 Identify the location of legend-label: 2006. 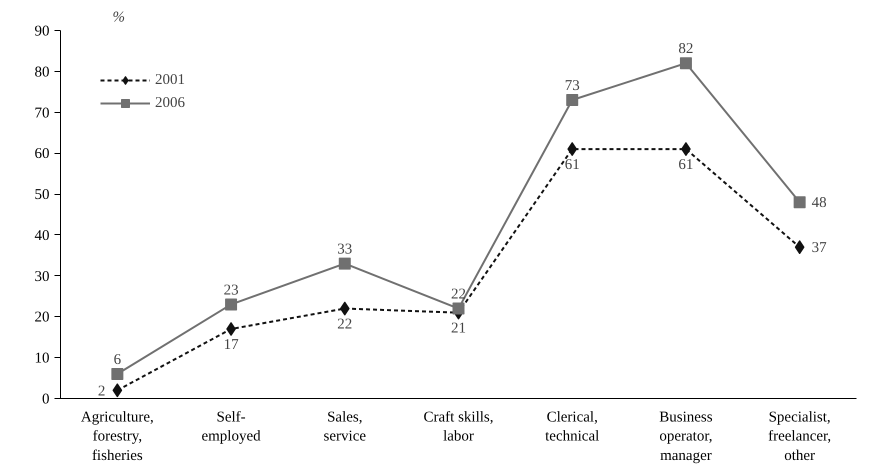
(170, 103).